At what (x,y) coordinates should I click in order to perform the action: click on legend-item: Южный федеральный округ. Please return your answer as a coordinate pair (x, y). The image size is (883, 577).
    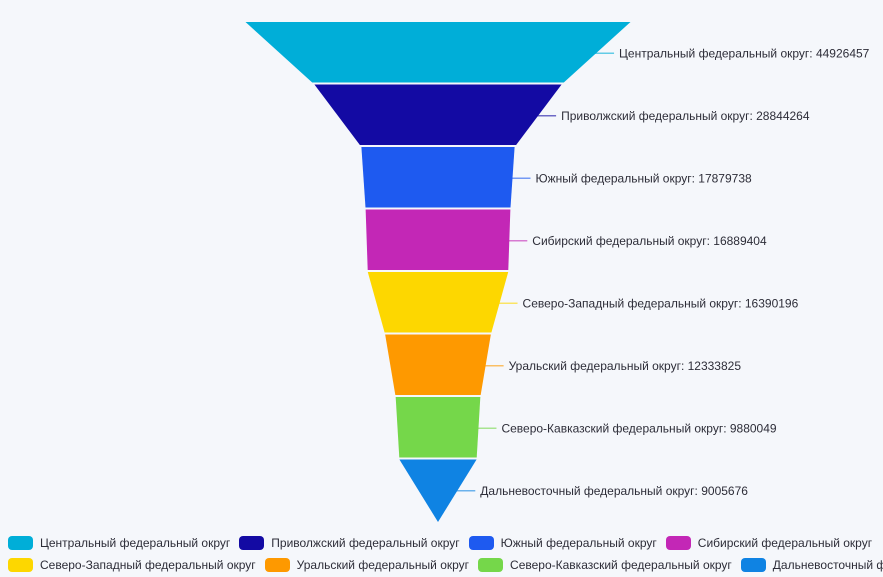
    Looking at the image, I should click on (562, 543).